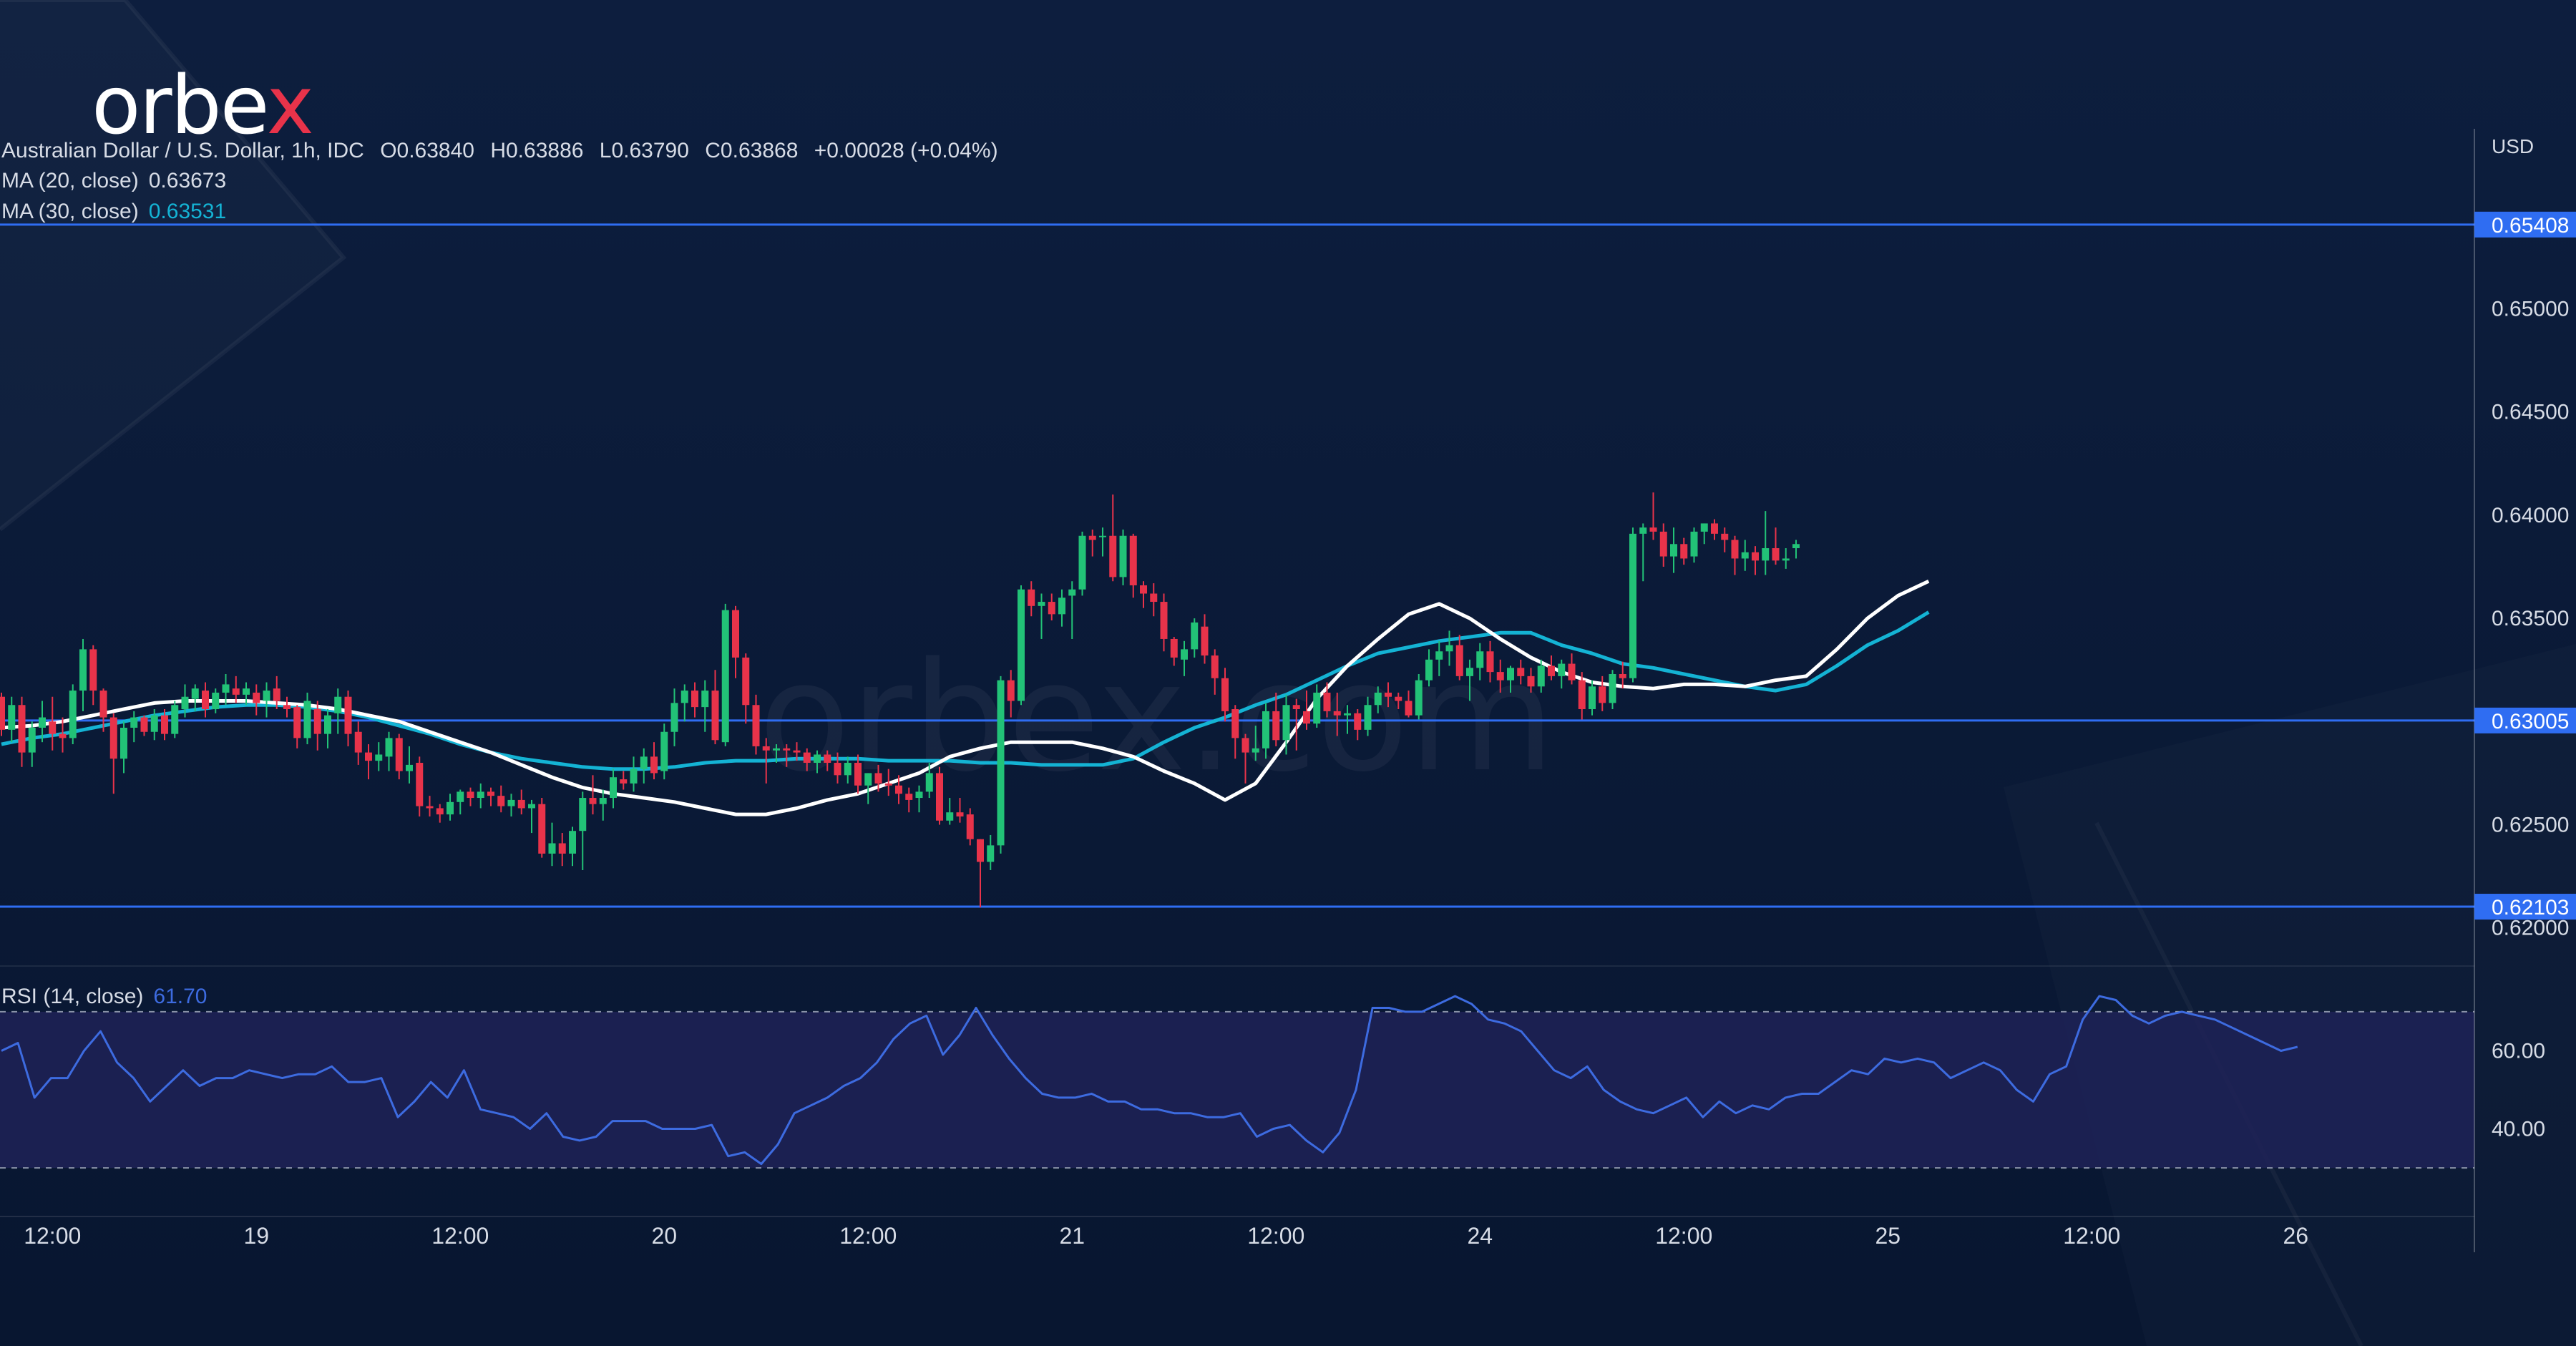 This screenshot has width=2576, height=1346. Describe the element at coordinates (109, 997) in the screenshot. I see `rsi-legend: RSI (14, close) 61.70` at that location.